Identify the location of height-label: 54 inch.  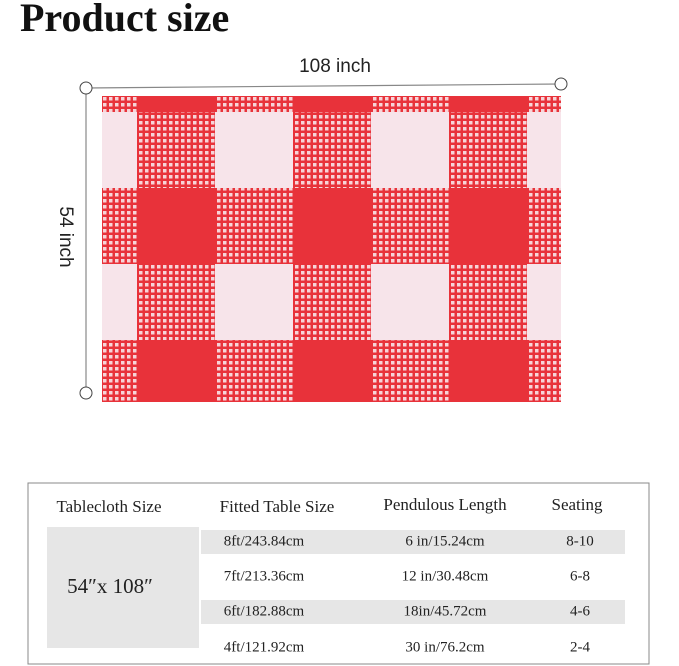
(65, 236).